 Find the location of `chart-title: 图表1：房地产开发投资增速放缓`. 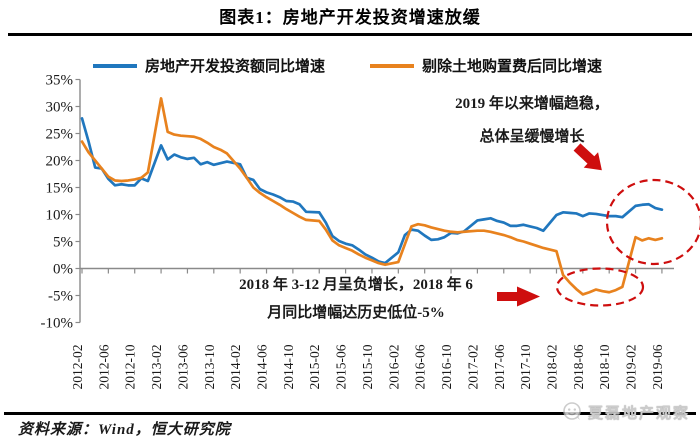

chart-title: 图表1：房地产开发投资增速放缓 is located at coordinates (350, 17).